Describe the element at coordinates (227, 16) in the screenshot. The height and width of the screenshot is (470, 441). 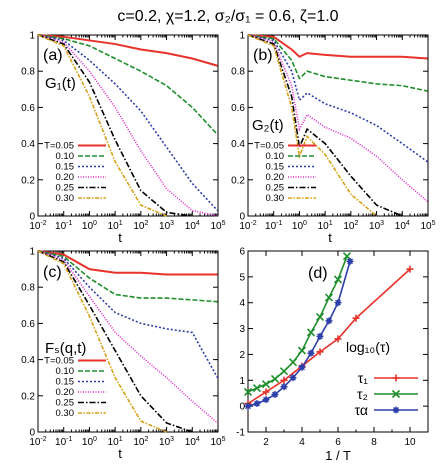
I see `figure-title: c=0.2, χ=1.2, σ₂/σ₁ = 0.6, ζ=1.0` at that location.